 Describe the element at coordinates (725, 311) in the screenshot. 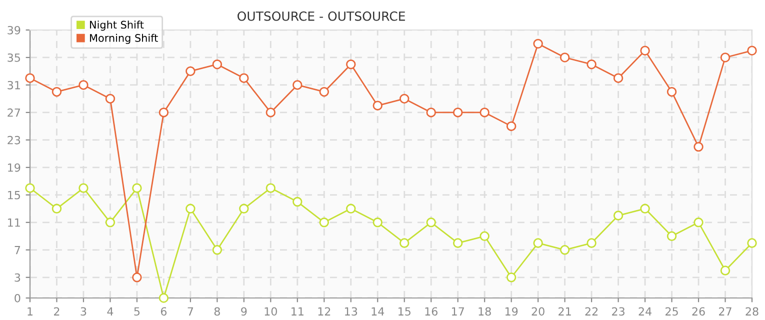

I see `x-tick-label: 27` at that location.